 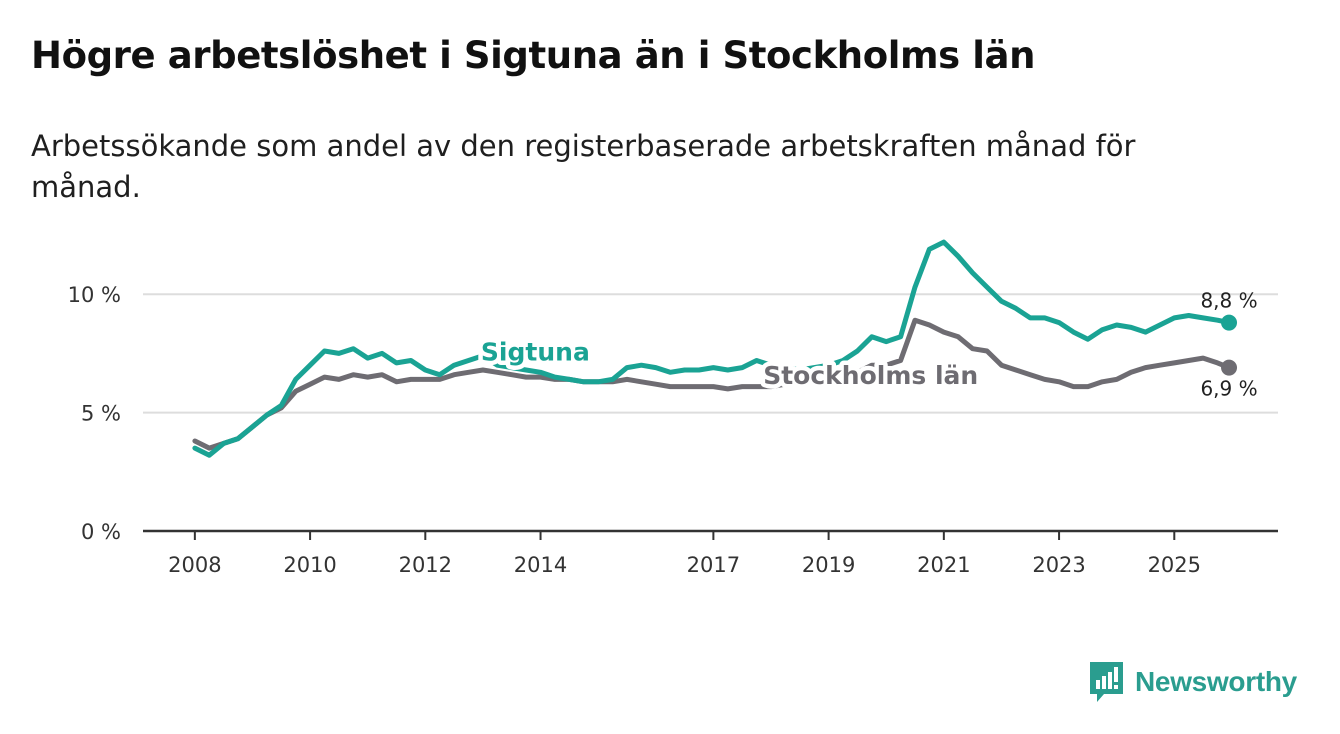 What do you see at coordinates (194, 565) in the screenshot?
I see `x-tick-label: 2008` at bounding box center [194, 565].